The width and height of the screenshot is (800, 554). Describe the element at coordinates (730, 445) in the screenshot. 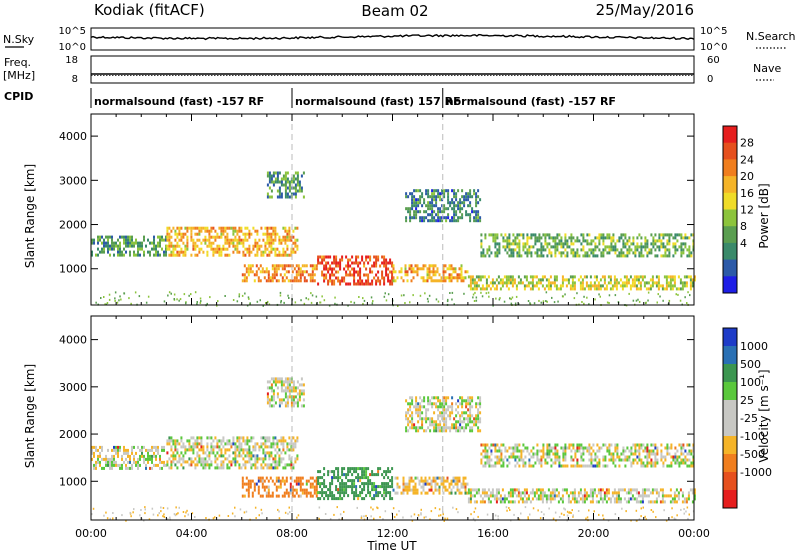

I see `colorbar-cell` at that location.